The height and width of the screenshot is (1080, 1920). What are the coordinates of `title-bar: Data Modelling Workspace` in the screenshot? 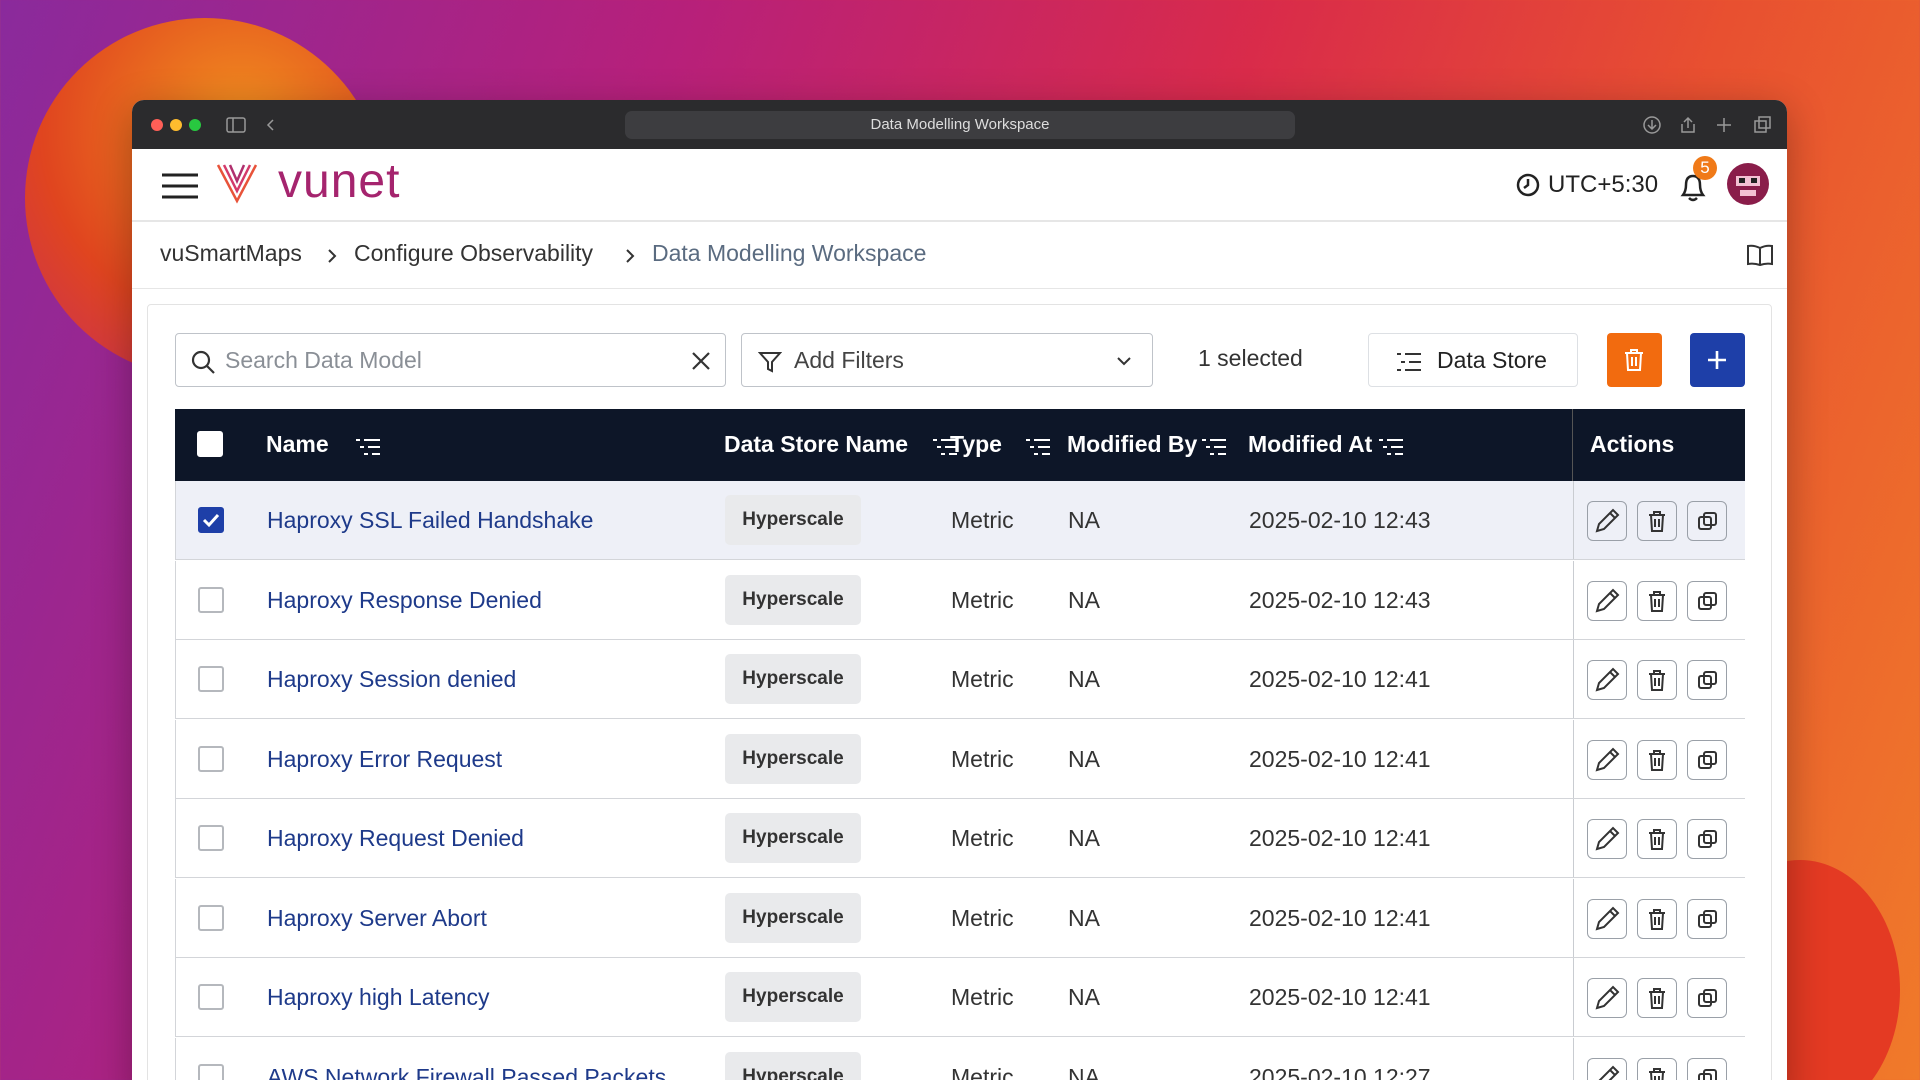 It's located at (959, 124).